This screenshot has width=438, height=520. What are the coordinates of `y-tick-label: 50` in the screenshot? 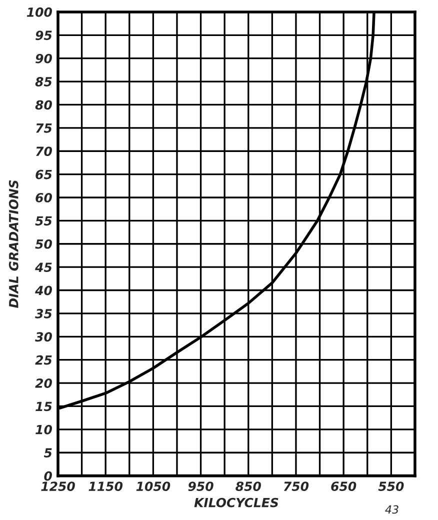 It's located at (43, 244).